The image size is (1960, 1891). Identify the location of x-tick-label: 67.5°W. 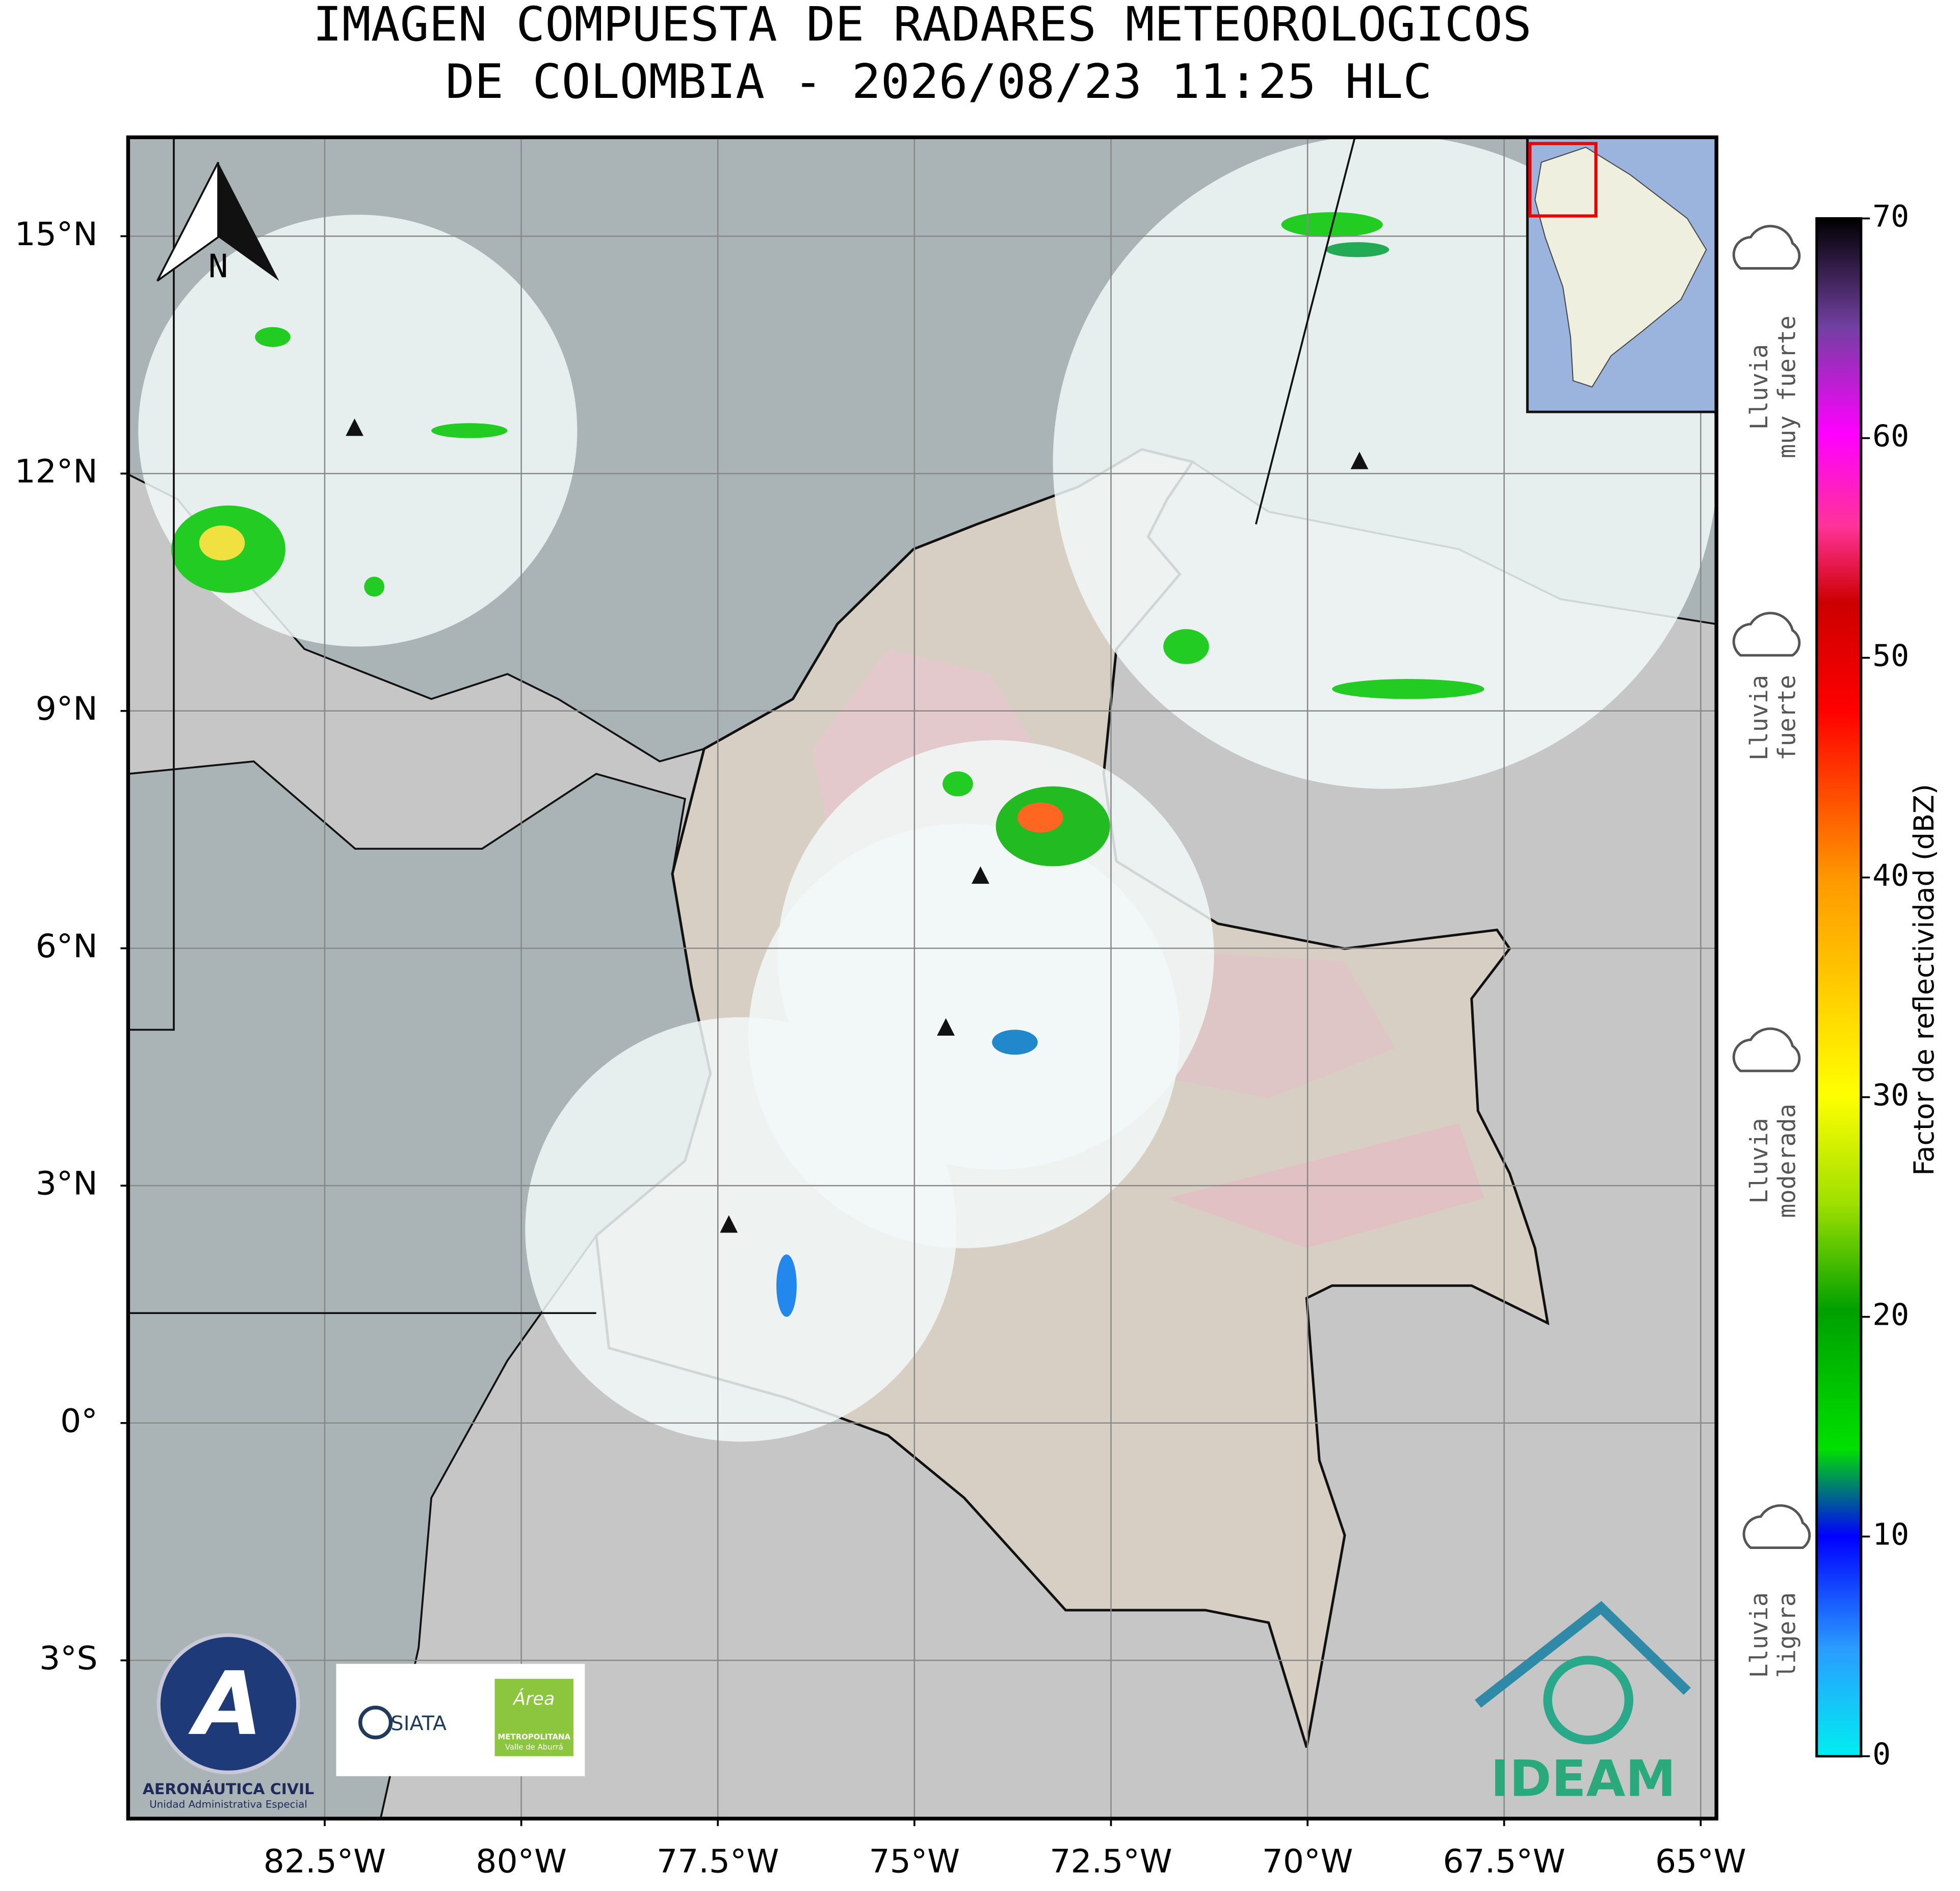
(1504, 1862).